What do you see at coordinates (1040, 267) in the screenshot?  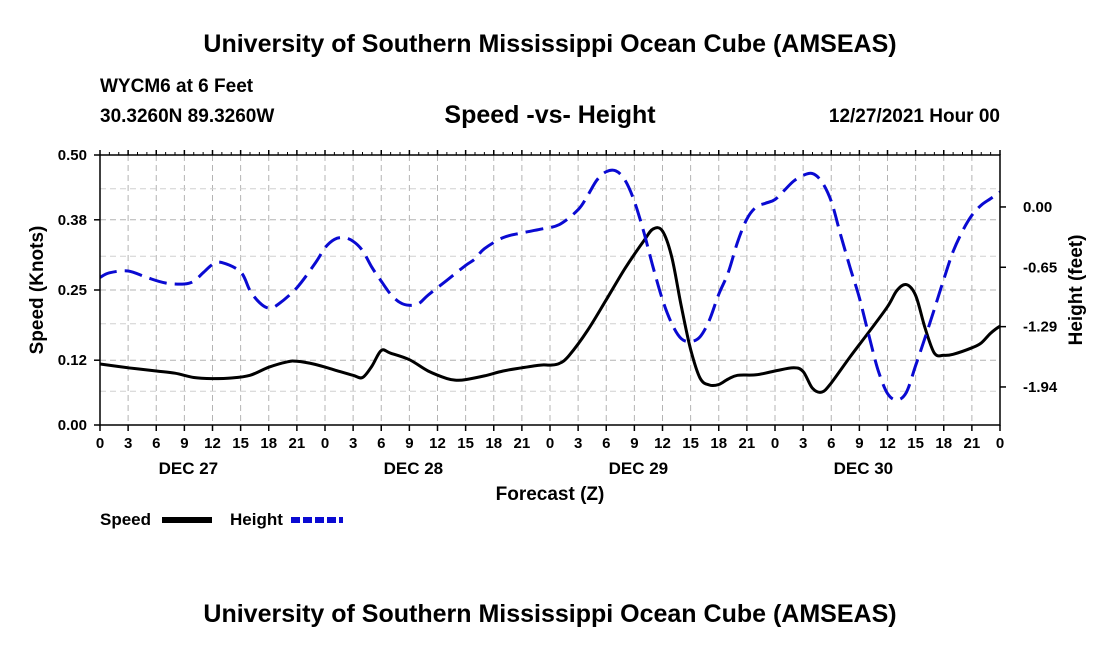 I see `y-right-tick-label: -0.65` at bounding box center [1040, 267].